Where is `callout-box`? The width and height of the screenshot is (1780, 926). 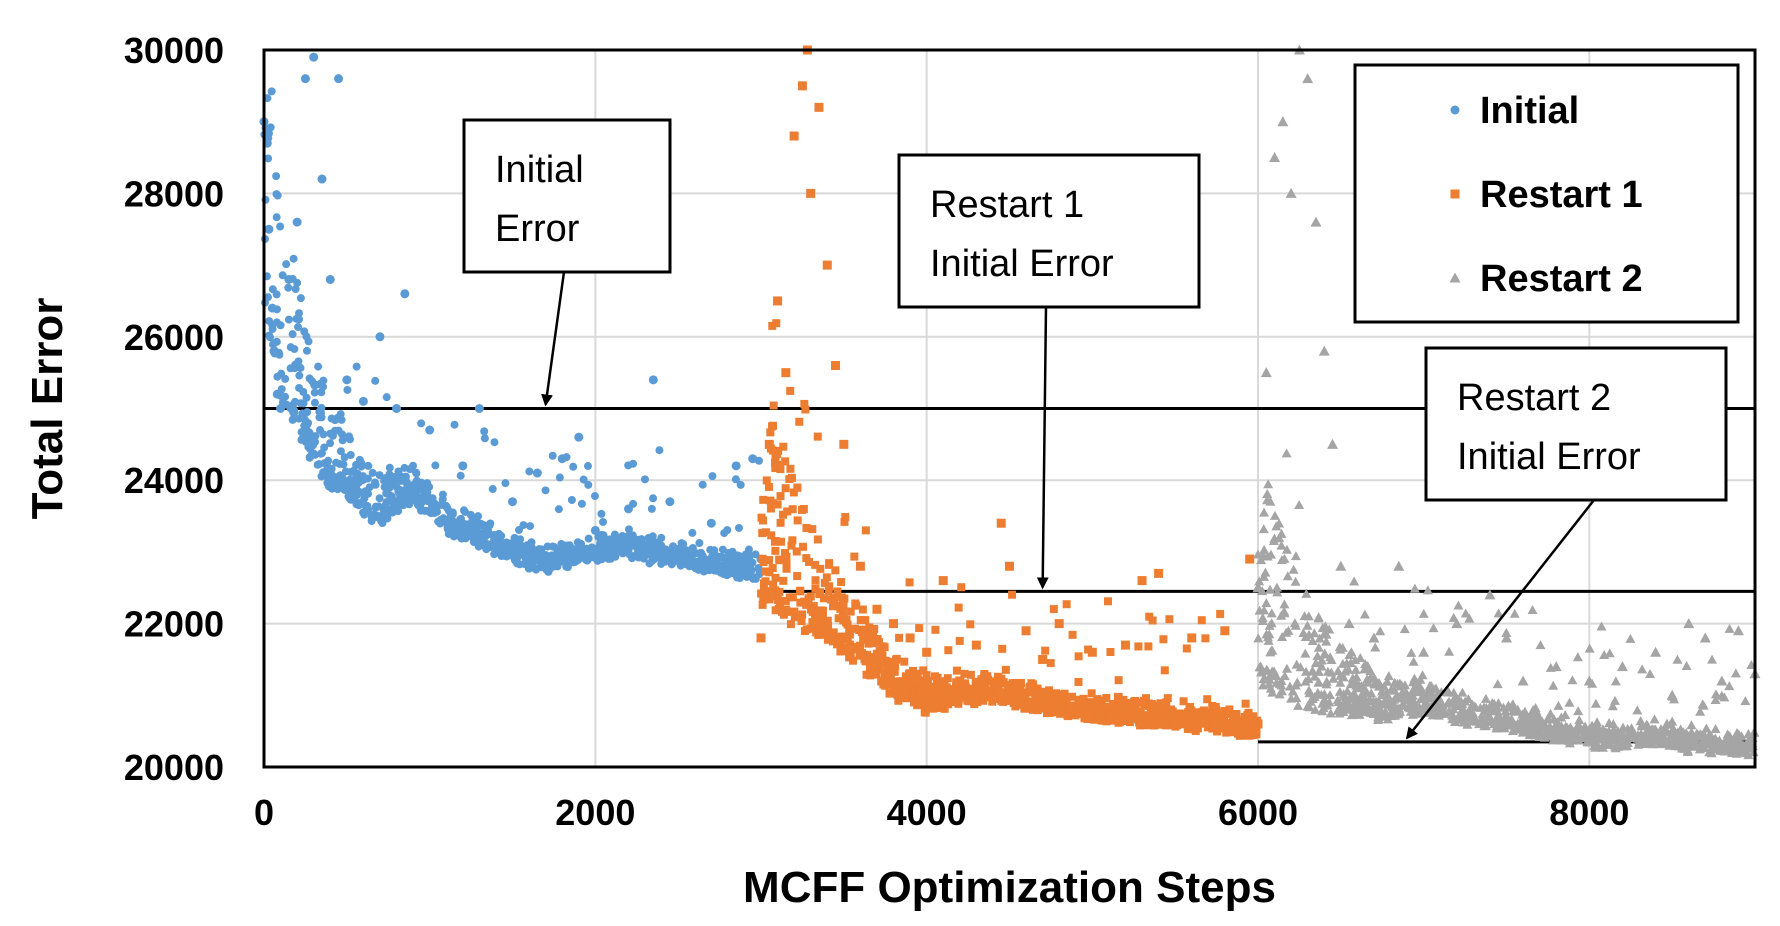 callout-box is located at coordinates (567, 196).